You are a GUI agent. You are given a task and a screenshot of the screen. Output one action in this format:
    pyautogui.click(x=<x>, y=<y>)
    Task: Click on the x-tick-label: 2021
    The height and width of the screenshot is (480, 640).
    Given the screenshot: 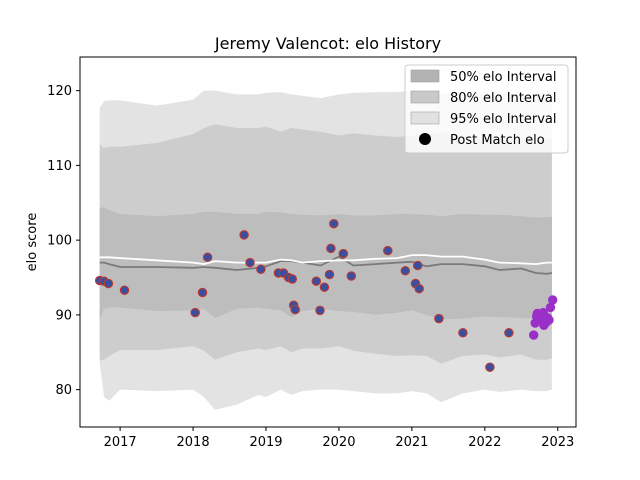 What is the action you would take?
    pyautogui.click(x=411, y=442)
    